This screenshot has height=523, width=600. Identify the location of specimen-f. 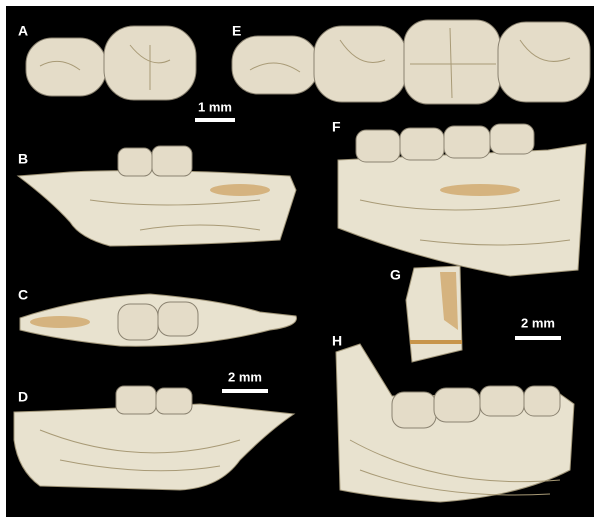
(462, 200).